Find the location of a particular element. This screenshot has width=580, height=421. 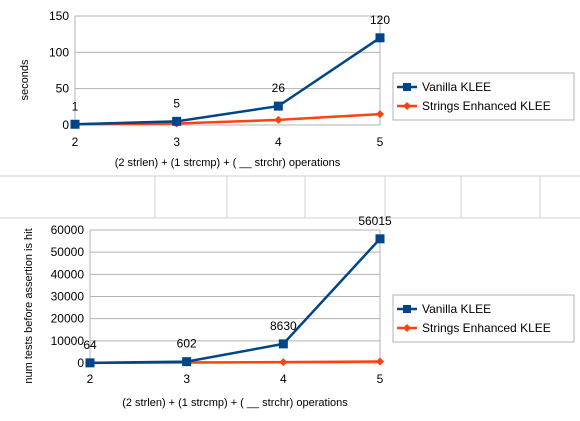

vanilla-klee-line is located at coordinates (227, 81).